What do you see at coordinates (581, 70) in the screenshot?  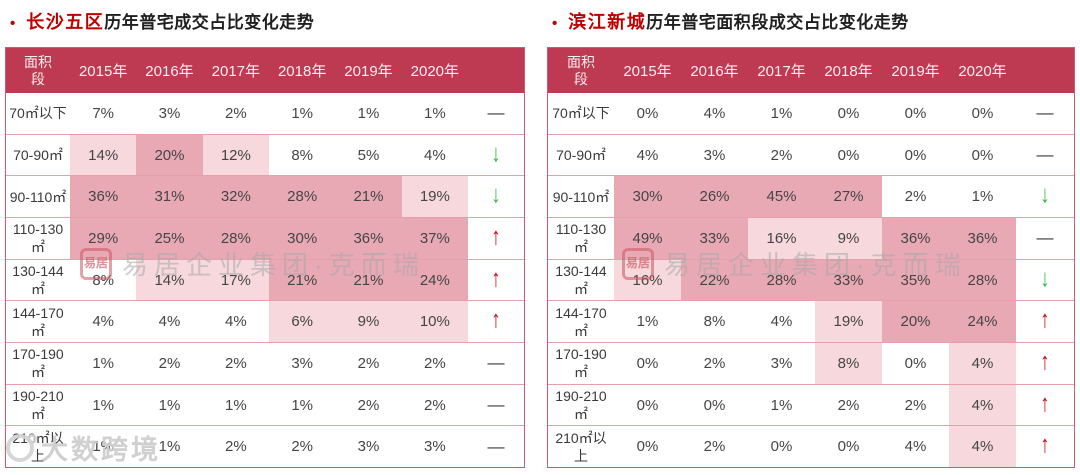 I see `area-column-header: 面积段` at bounding box center [581, 70].